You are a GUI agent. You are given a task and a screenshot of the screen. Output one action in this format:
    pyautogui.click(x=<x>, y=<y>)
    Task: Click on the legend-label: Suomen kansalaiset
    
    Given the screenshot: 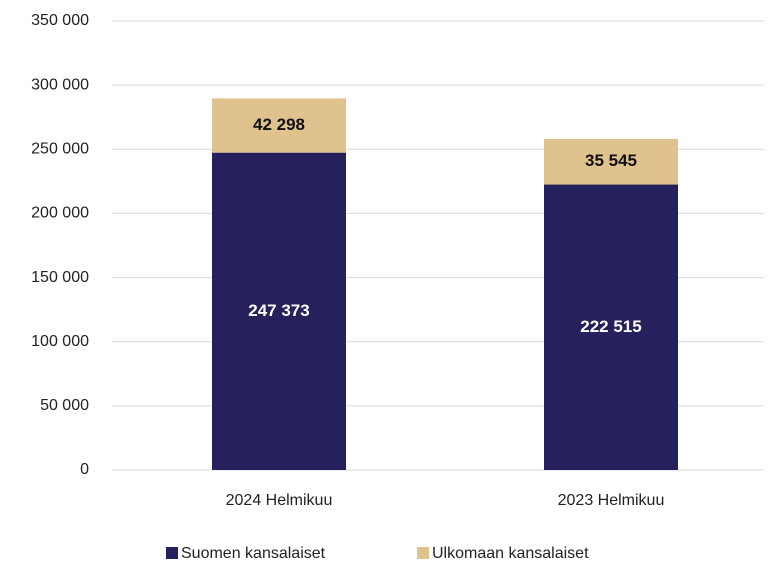 What is the action you would take?
    pyautogui.click(x=253, y=553)
    